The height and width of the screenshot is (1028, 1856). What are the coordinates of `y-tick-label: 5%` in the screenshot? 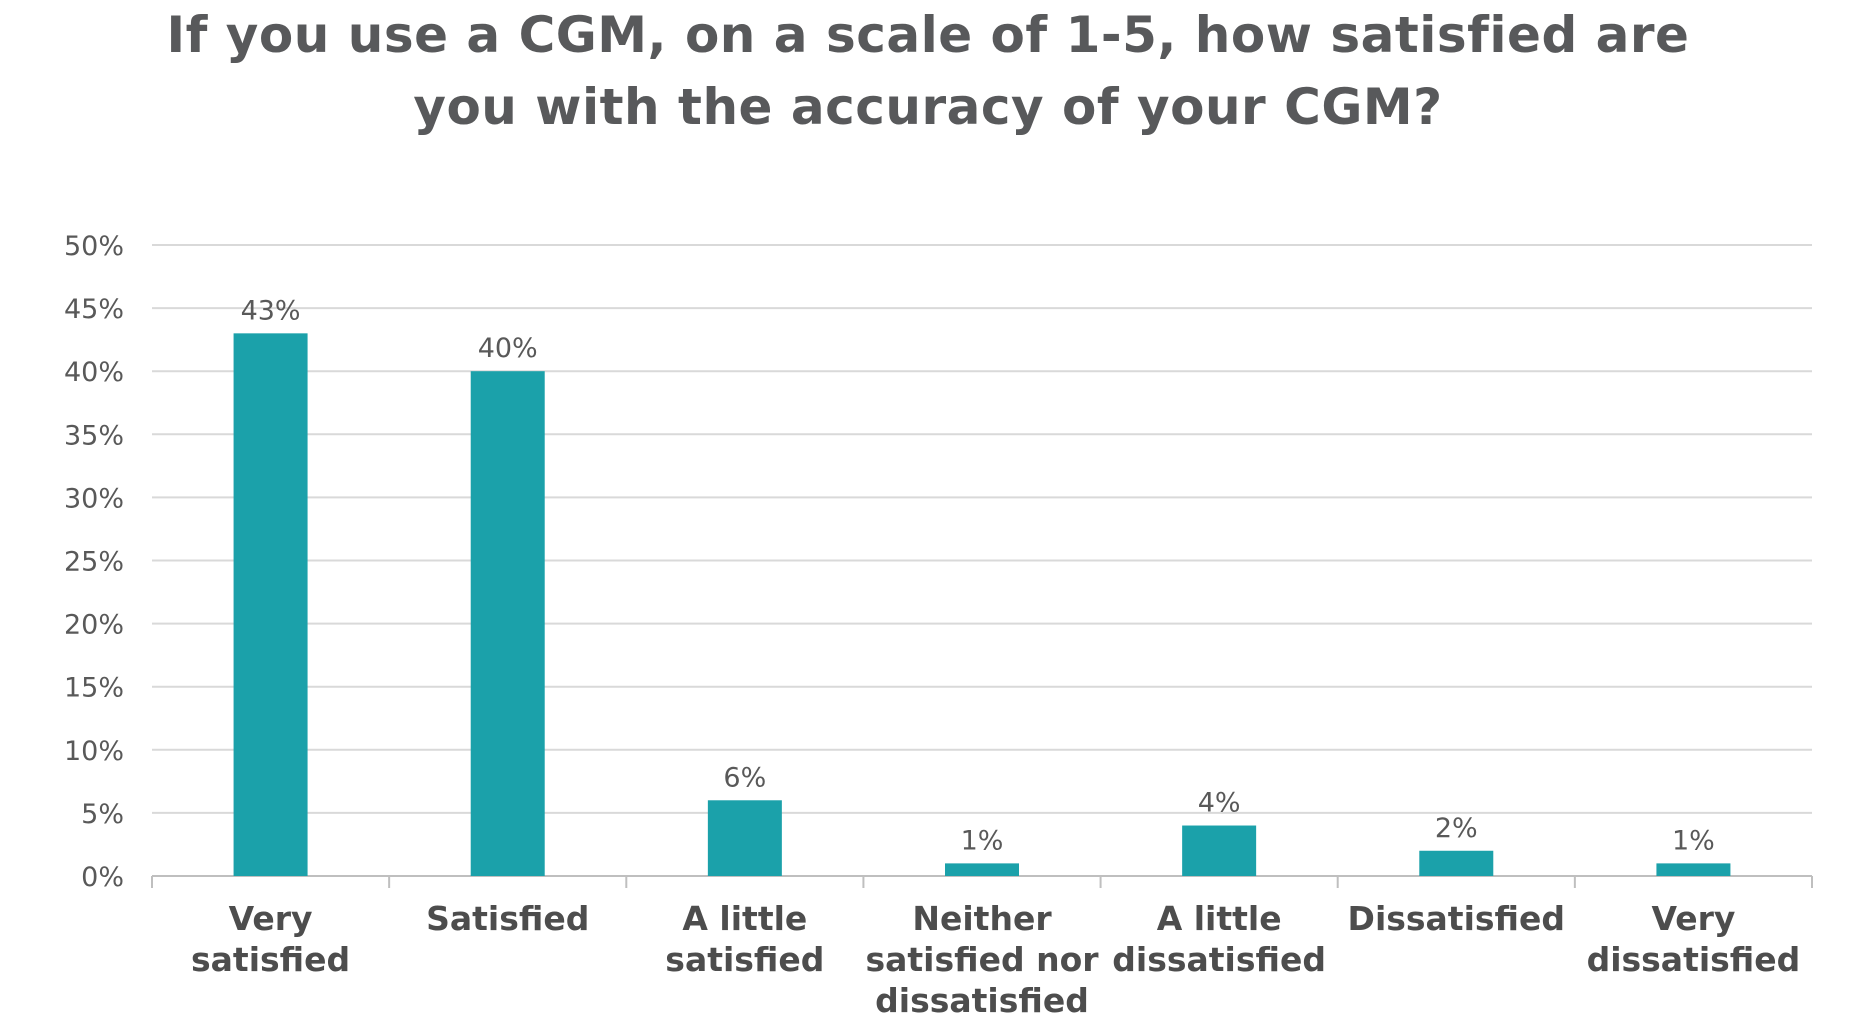 It's located at (102, 814).